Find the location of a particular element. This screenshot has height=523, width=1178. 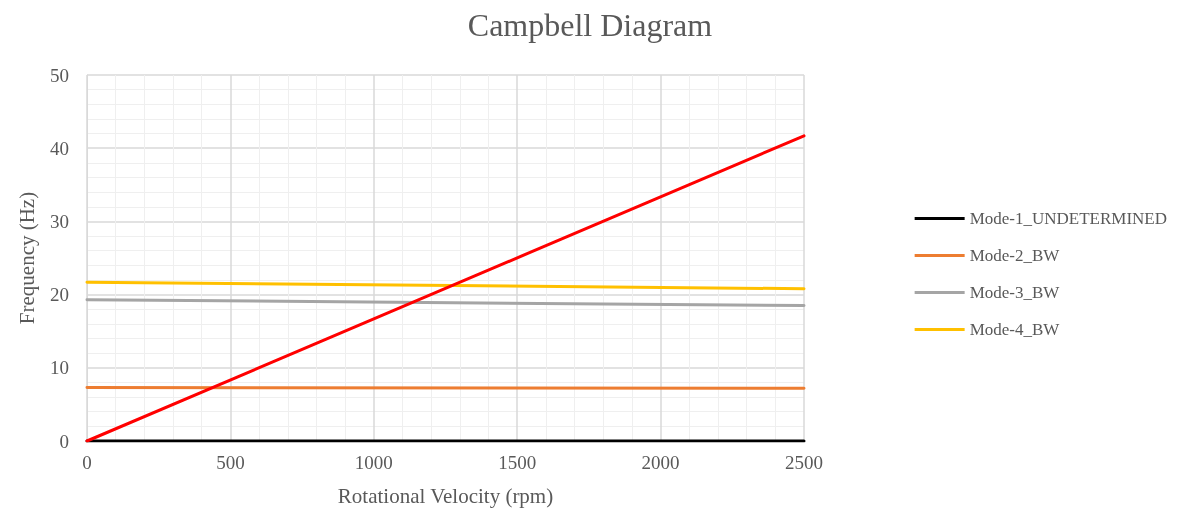

y-tick-label: 20 is located at coordinates (59, 295).